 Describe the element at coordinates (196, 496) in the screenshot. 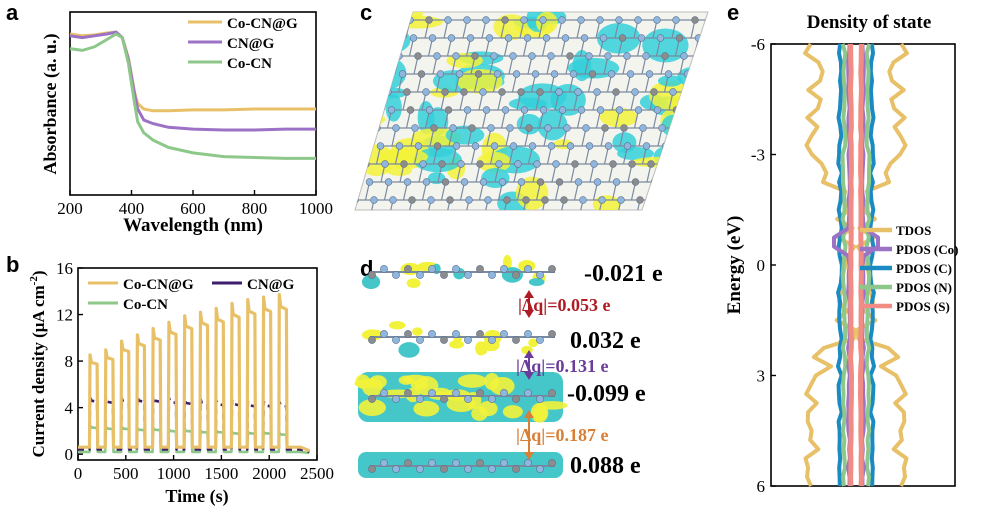

I see `panel-b-xlabel: Time (s)` at that location.